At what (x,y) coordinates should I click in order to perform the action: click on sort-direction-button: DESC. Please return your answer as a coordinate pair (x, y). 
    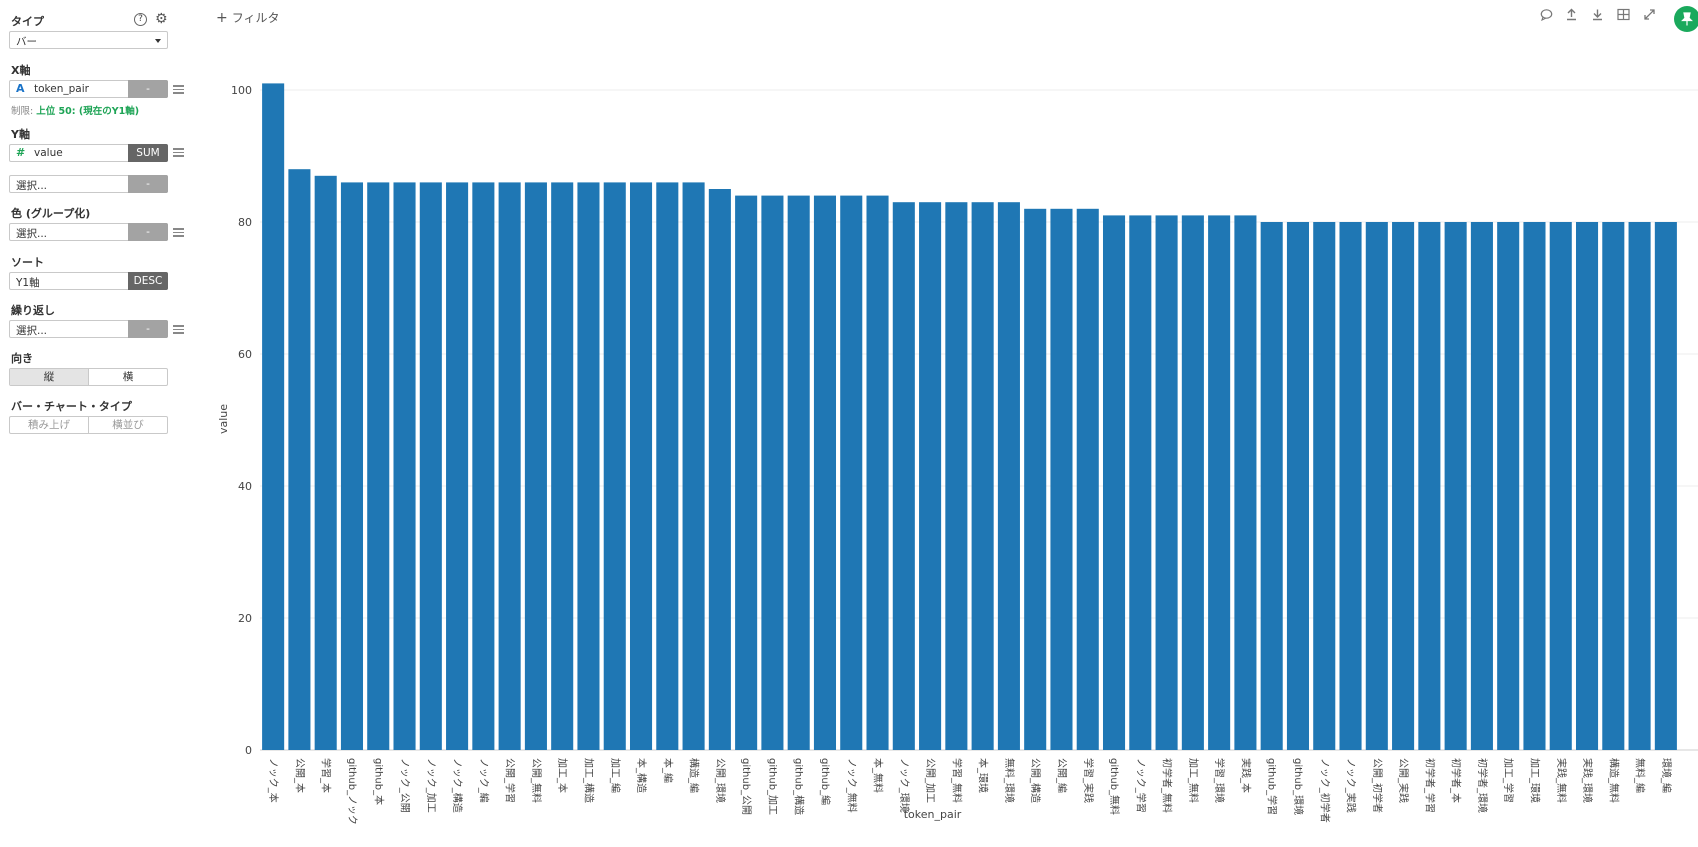
    Looking at the image, I should click on (148, 281).